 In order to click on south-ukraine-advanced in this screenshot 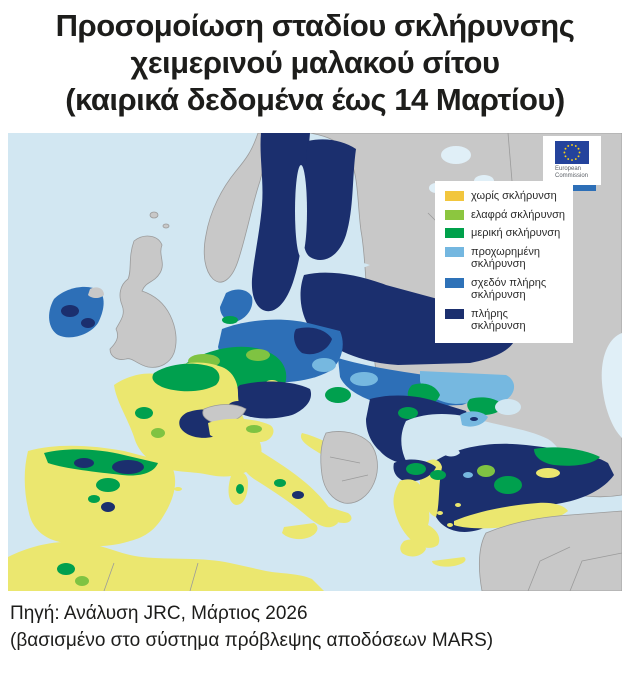, I will do `click(467, 387)`.